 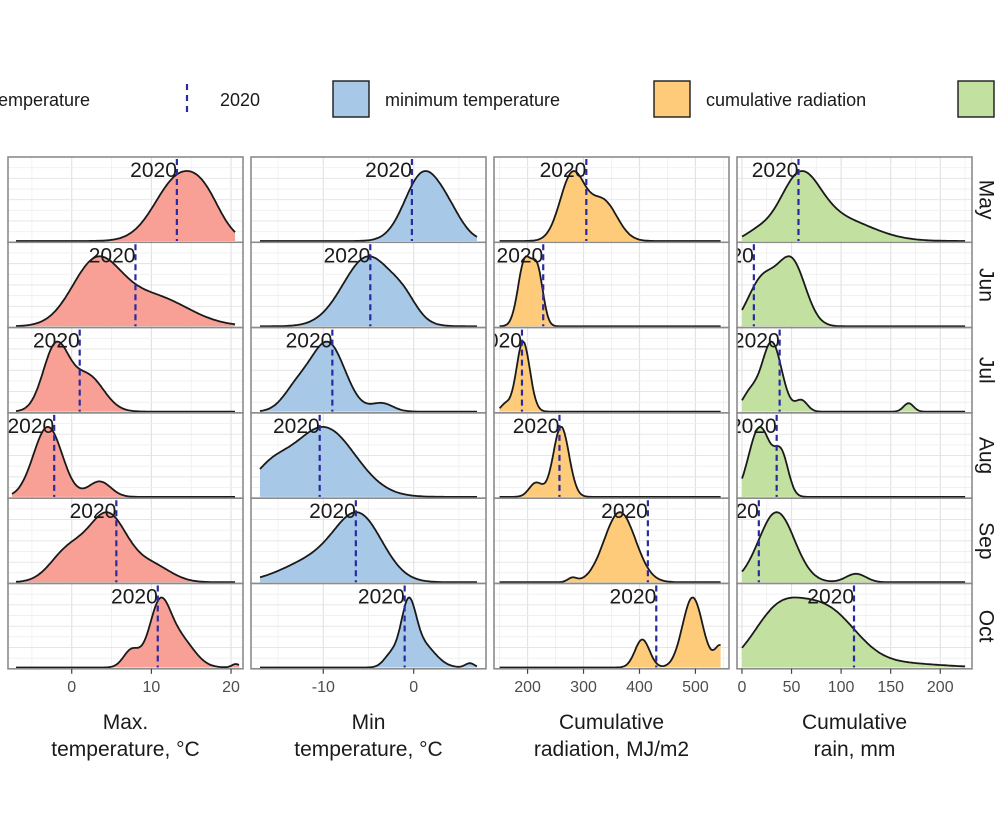 What do you see at coordinates (854, 200) in the screenshot?
I see `panel-rain-may: 2020` at bounding box center [854, 200].